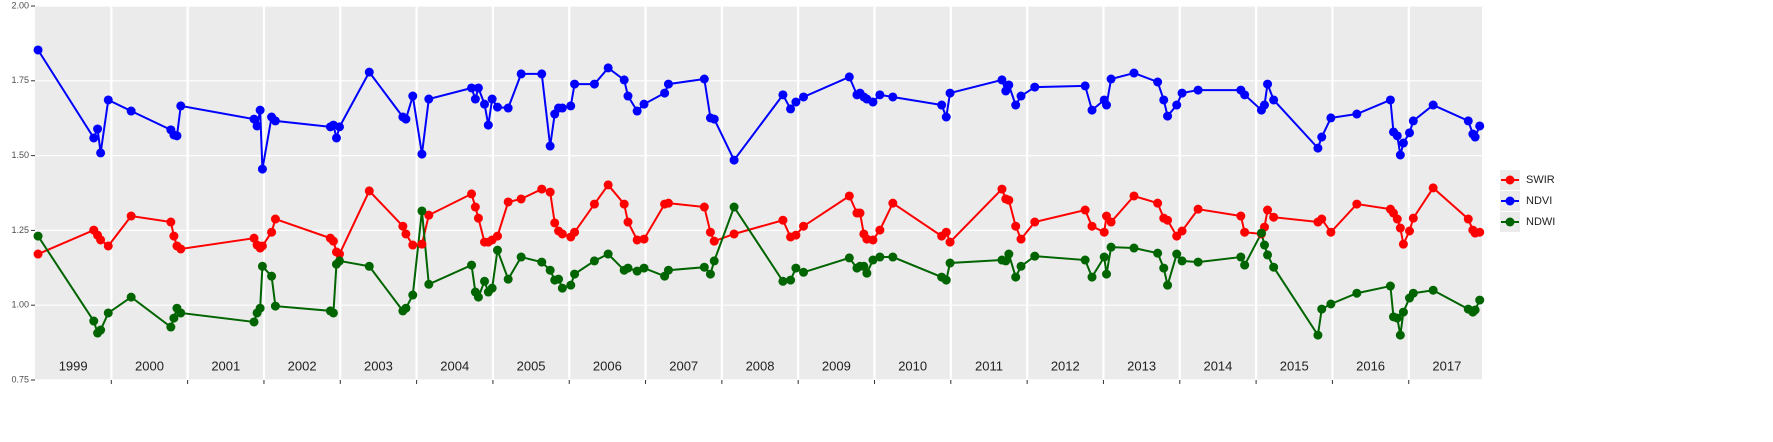 The width and height of the screenshot is (1773, 442). Describe the element at coordinates (149, 365) in the screenshot. I see `year-label: 2000` at that location.